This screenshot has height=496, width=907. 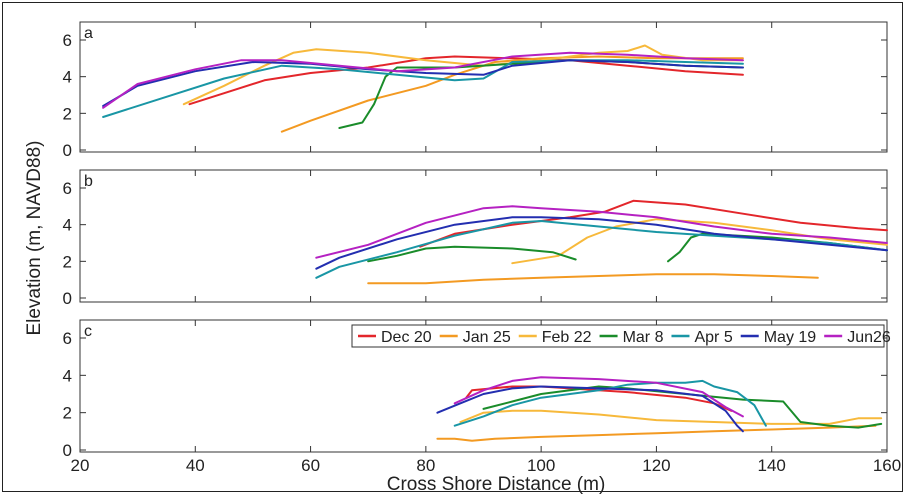 I want to click on panel-label: b, so click(x=88, y=181).